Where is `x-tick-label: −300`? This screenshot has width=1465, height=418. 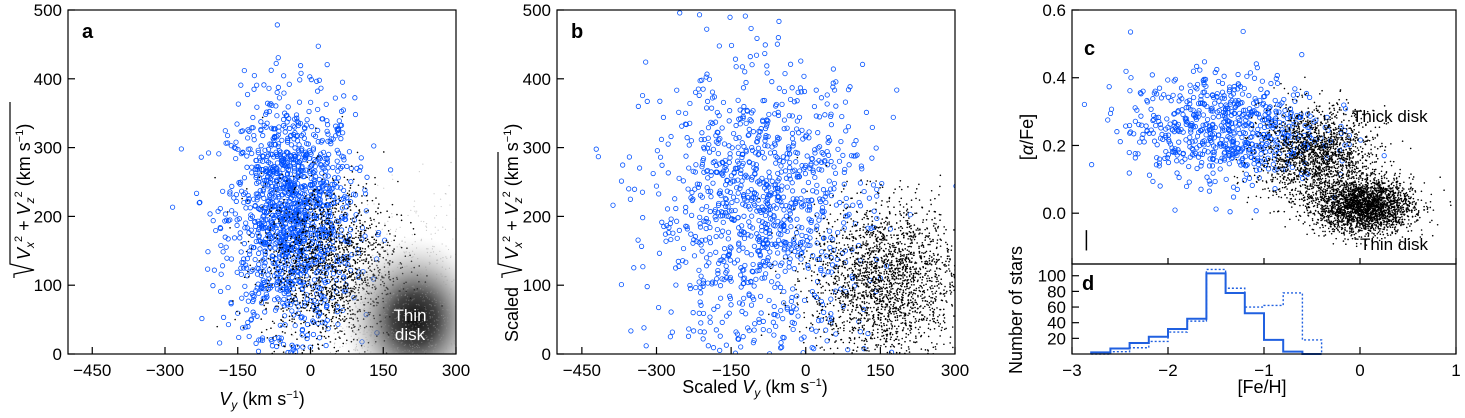
x-tick-label: −300 is located at coordinates (165, 370).